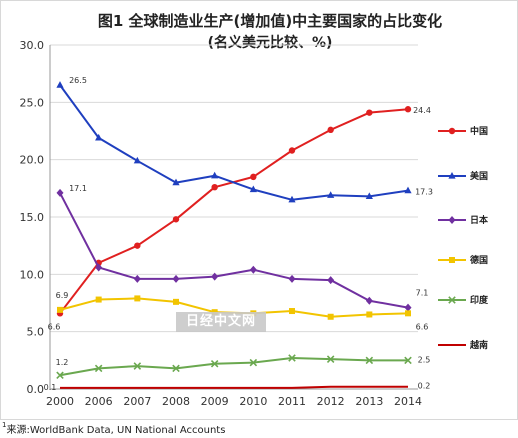 This screenshot has width=518, height=438. I want to click on legend-label: 美国, so click(479, 176).